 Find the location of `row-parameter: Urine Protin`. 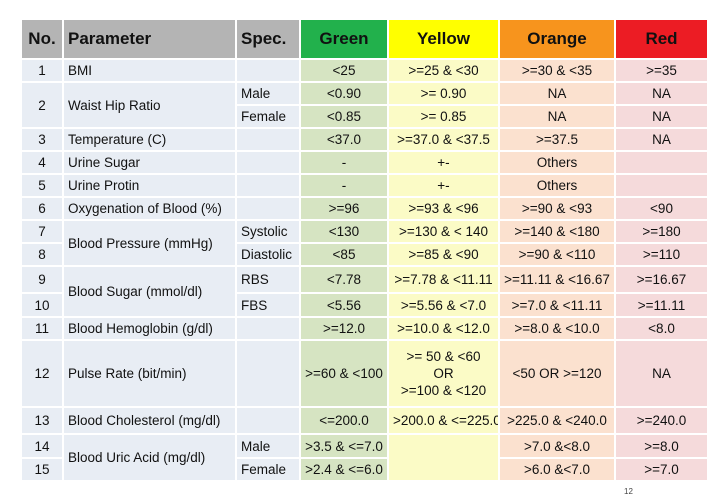

row-parameter: Urine Protin is located at coordinates (149, 185).